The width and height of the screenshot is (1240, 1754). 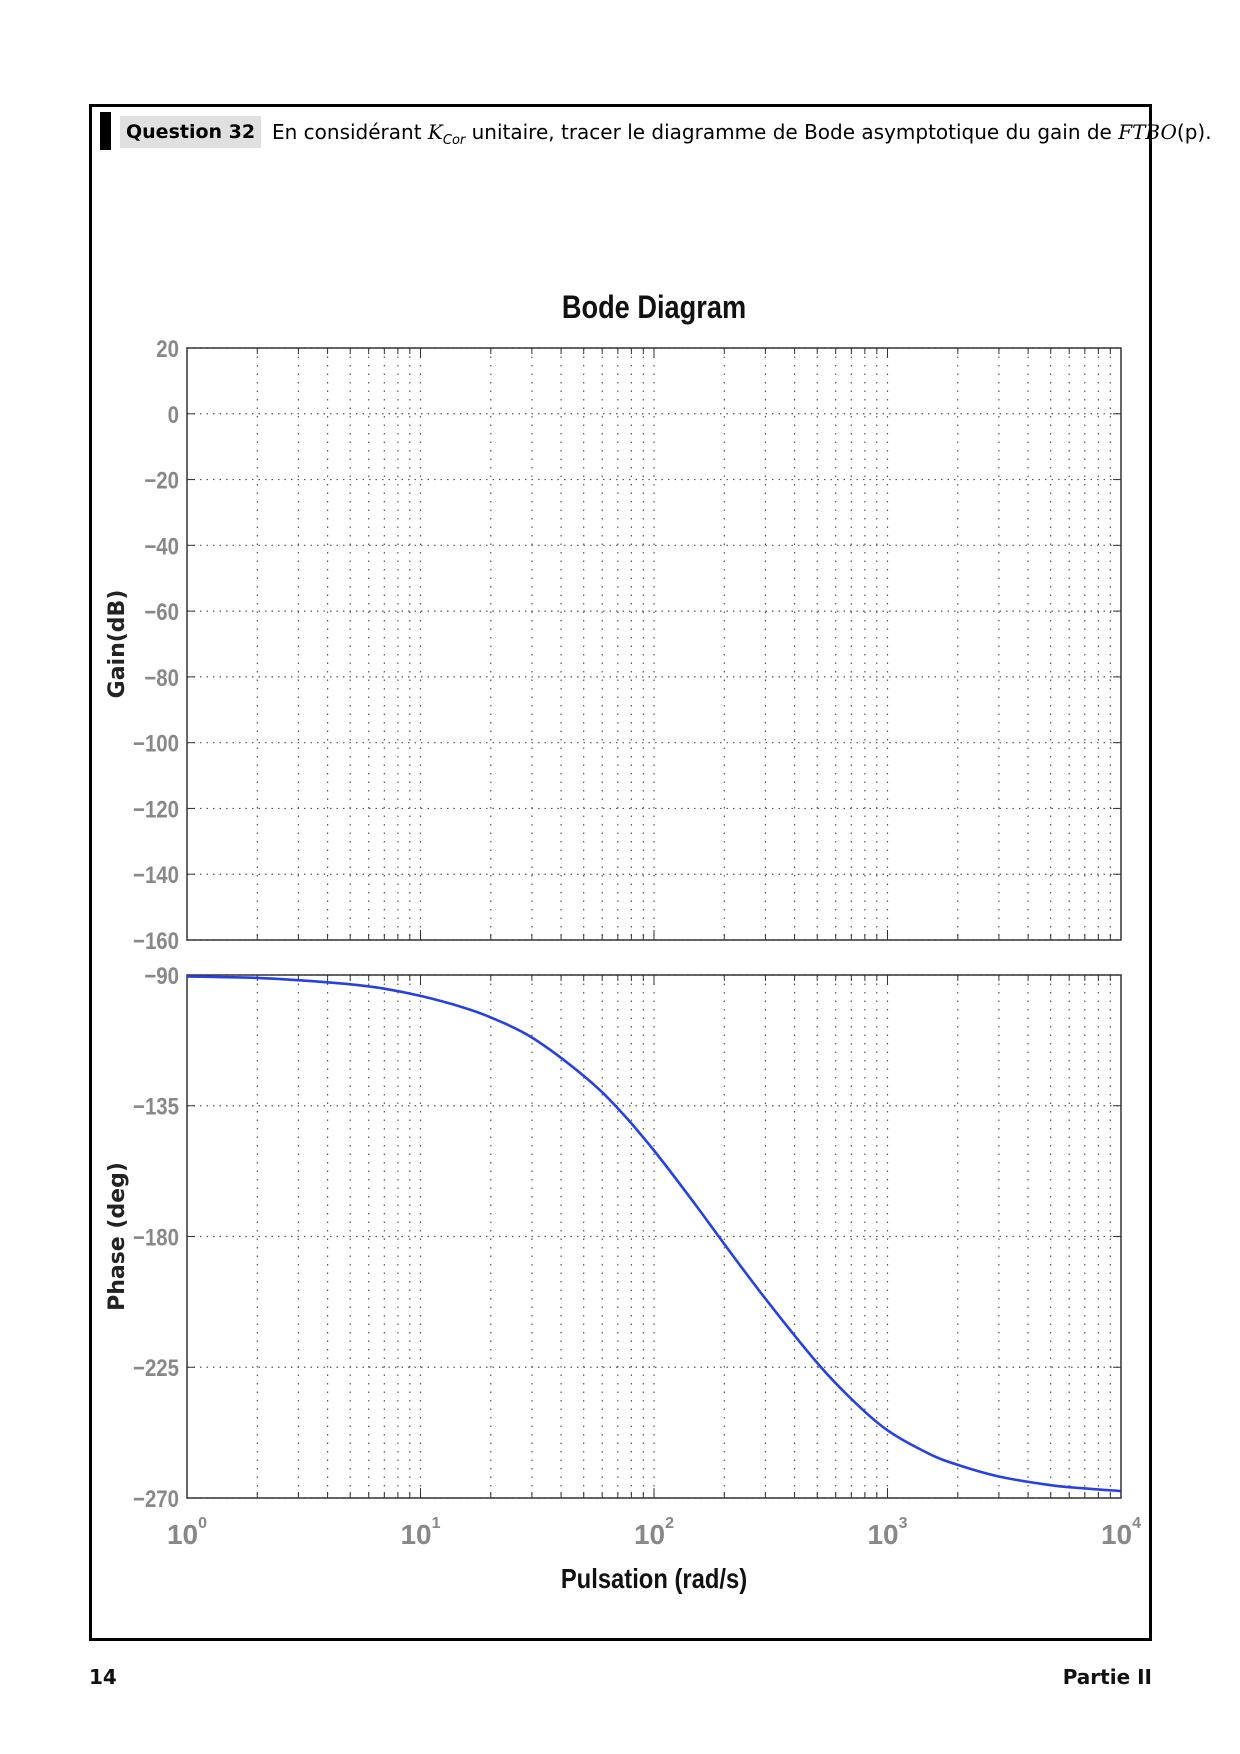 I want to click on y-tick-label: −60, so click(x=161, y=612).